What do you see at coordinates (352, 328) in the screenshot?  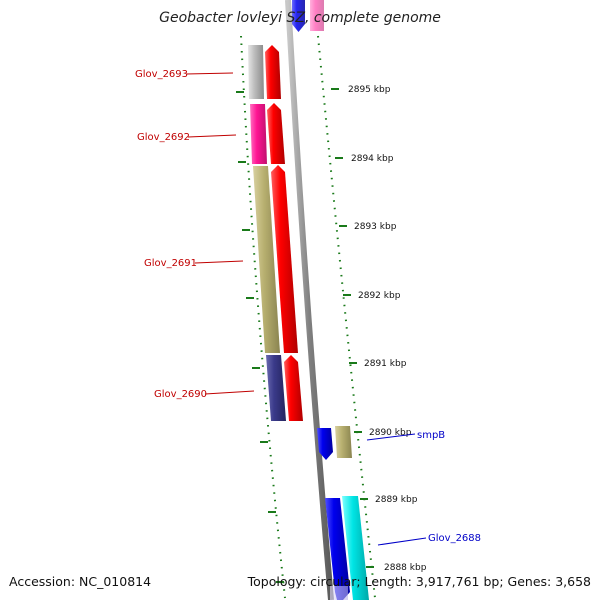 I see `tick-marks` at bounding box center [352, 328].